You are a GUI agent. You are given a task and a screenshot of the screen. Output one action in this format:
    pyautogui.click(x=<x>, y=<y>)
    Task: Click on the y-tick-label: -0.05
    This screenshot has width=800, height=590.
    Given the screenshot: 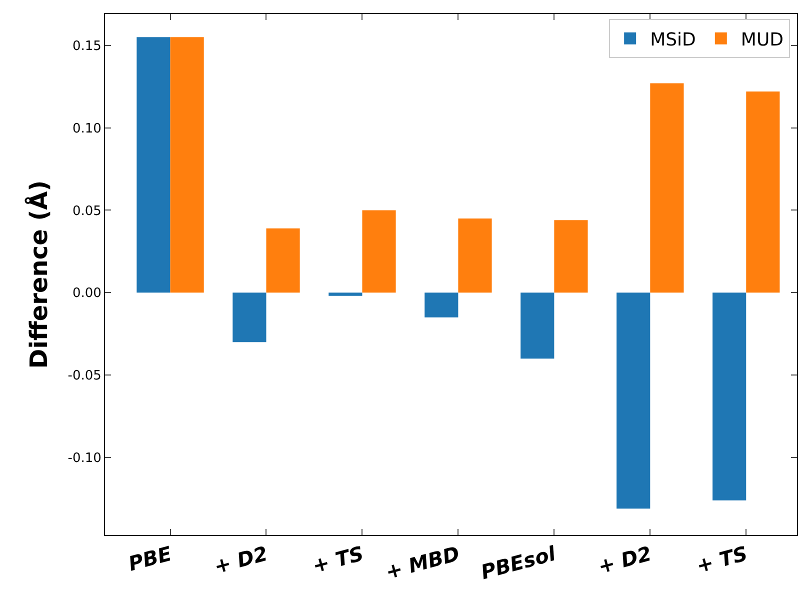 What is the action you would take?
    pyautogui.click(x=85, y=376)
    